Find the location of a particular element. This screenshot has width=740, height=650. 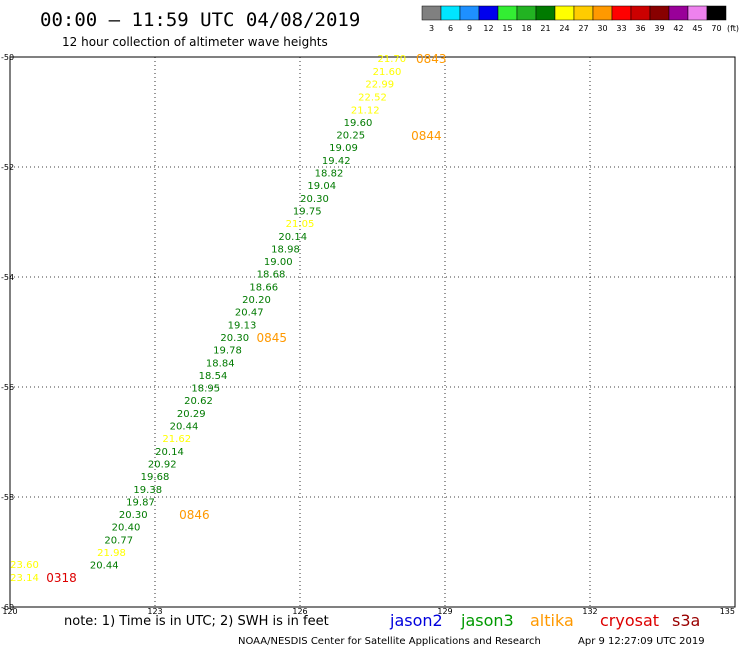

x-tick-label: 135 is located at coordinates (727, 611).